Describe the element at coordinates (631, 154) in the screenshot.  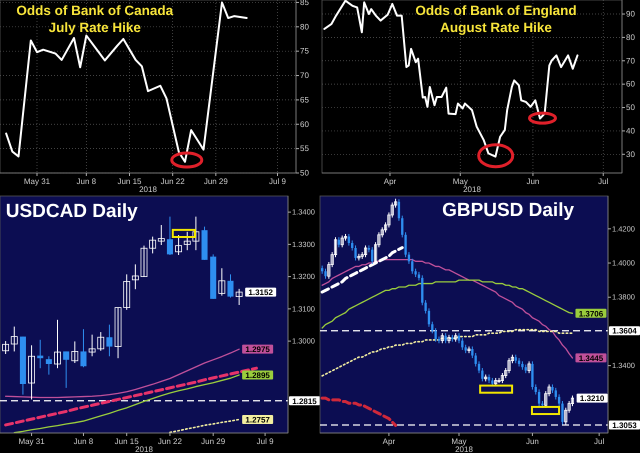
I see `y-tick-label: 30` at that location.